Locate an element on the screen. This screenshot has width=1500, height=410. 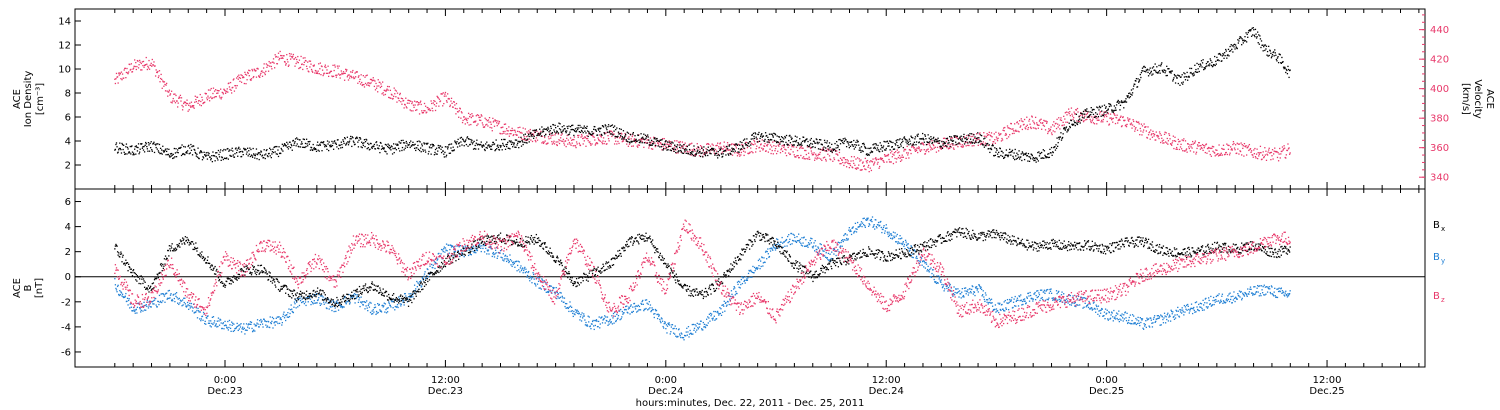
velocity-tick-label: 340 is located at coordinates (1439, 178).